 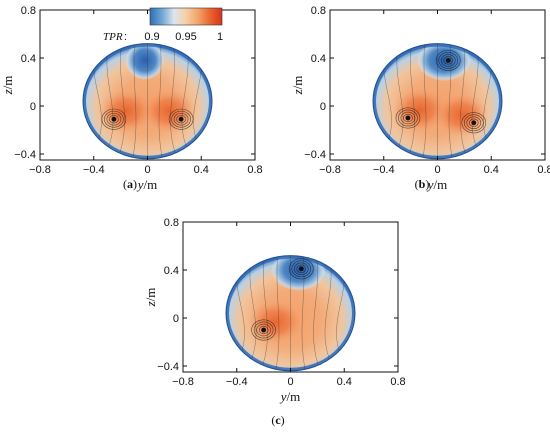 I want to click on colorbar-gradient, so click(x=186, y=16).